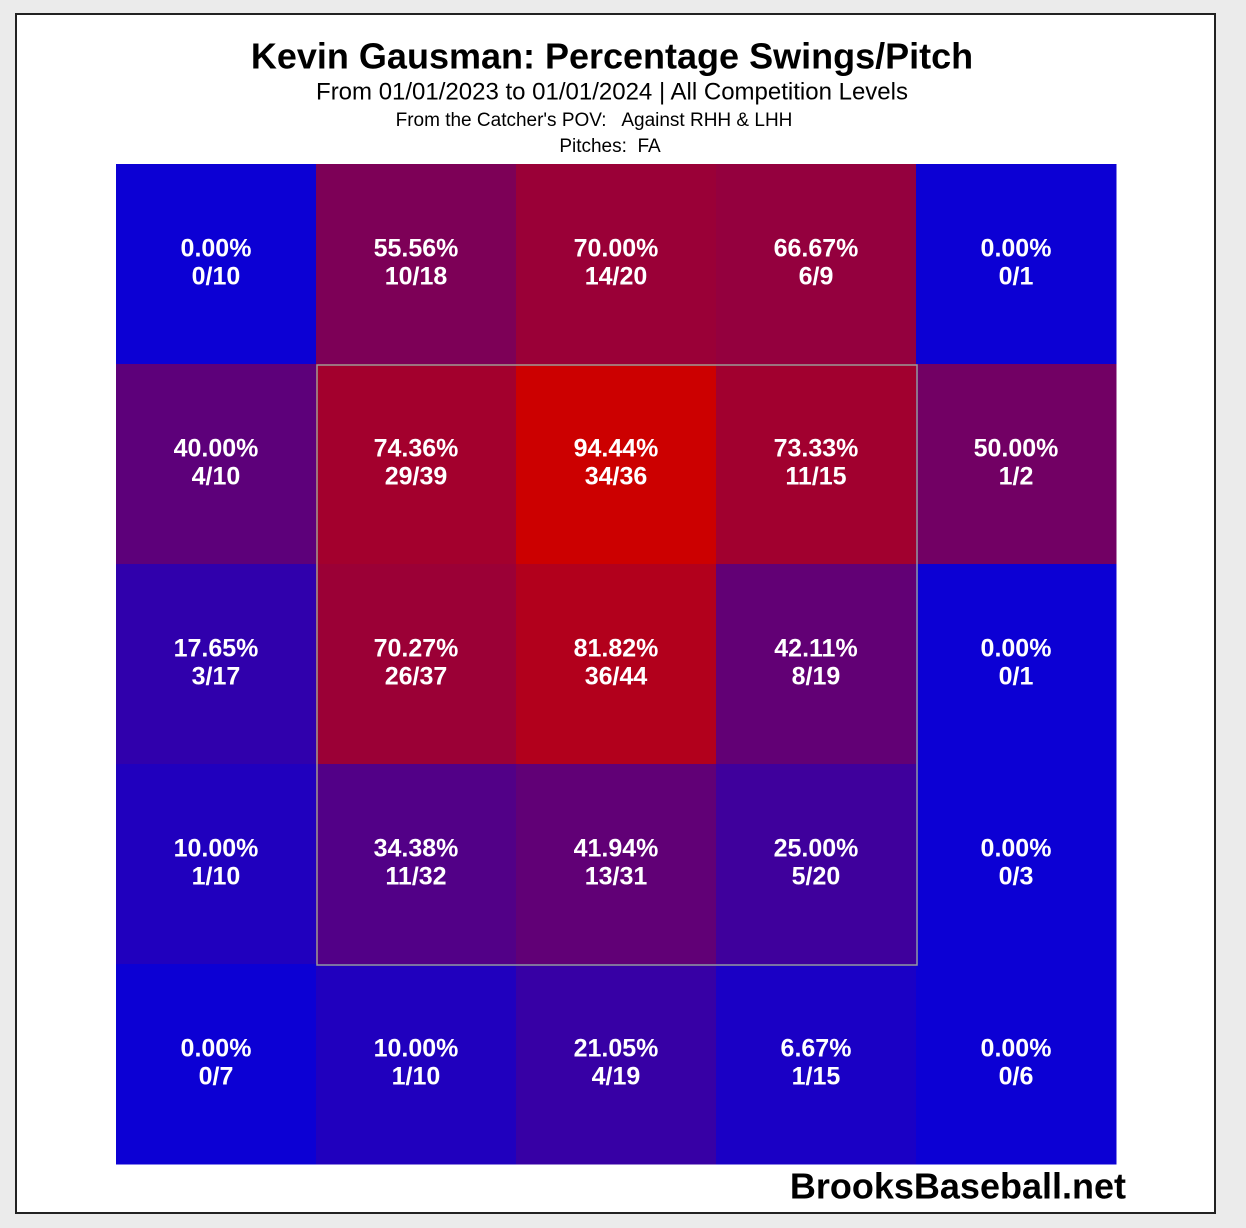 The height and width of the screenshot is (1228, 1246). Describe the element at coordinates (816, 1077) in the screenshot. I see `cell-count-label: 1/15` at that location.